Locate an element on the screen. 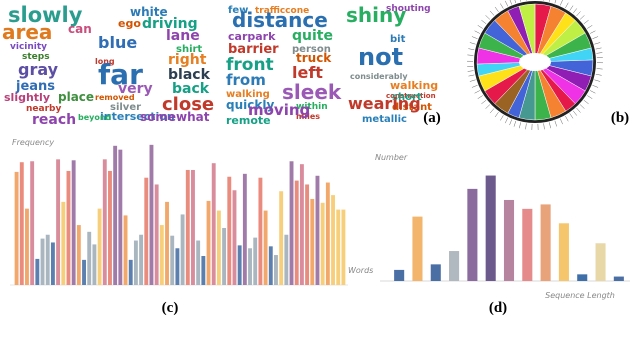 The height and width of the screenshot is (337, 640). panel-label: (a) is located at coordinates (432, 118).